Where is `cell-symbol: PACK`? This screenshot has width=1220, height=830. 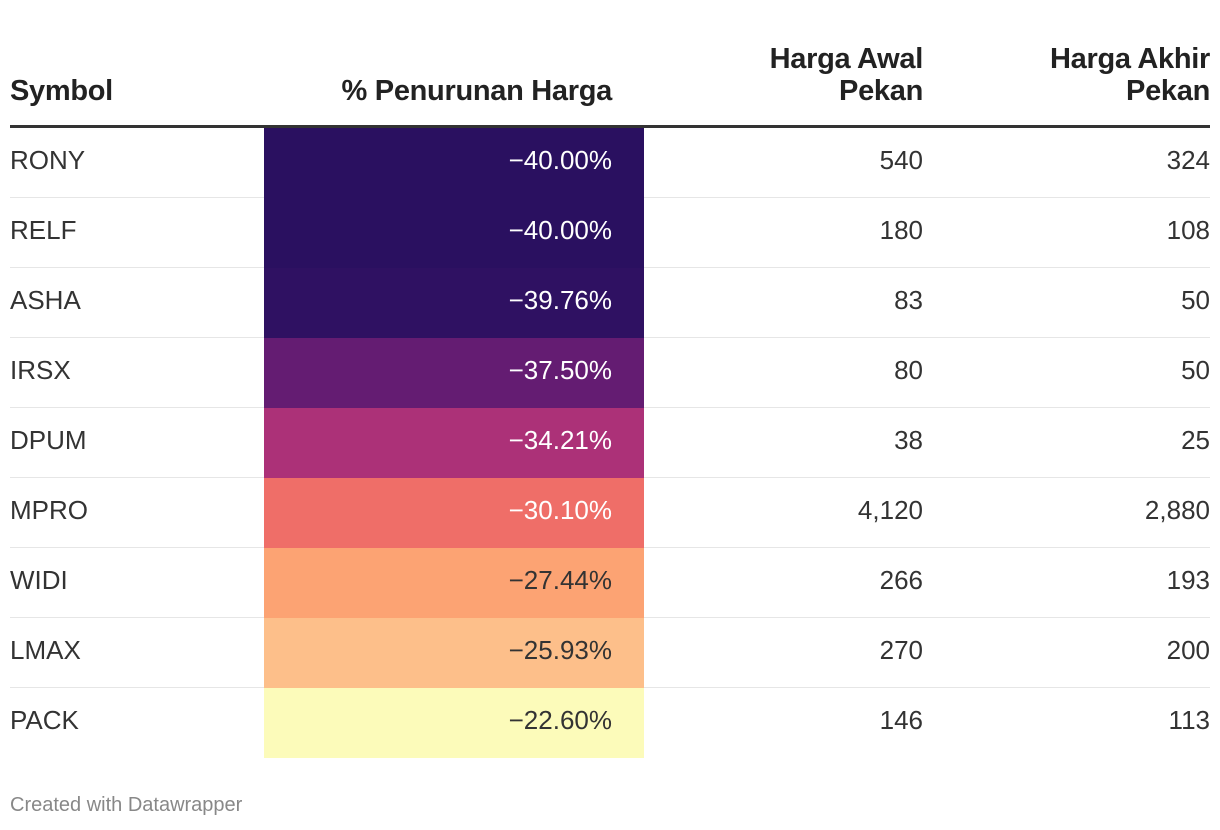 cell-symbol: PACK is located at coordinates (44, 720).